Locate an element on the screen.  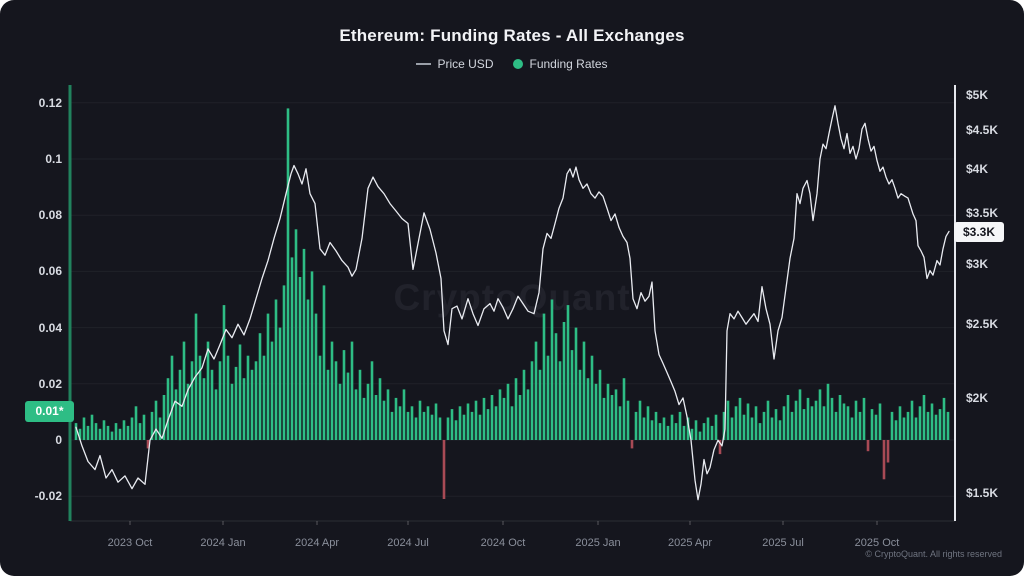
x-axis-tick-label: 2024 Oct is located at coordinates (503, 543).